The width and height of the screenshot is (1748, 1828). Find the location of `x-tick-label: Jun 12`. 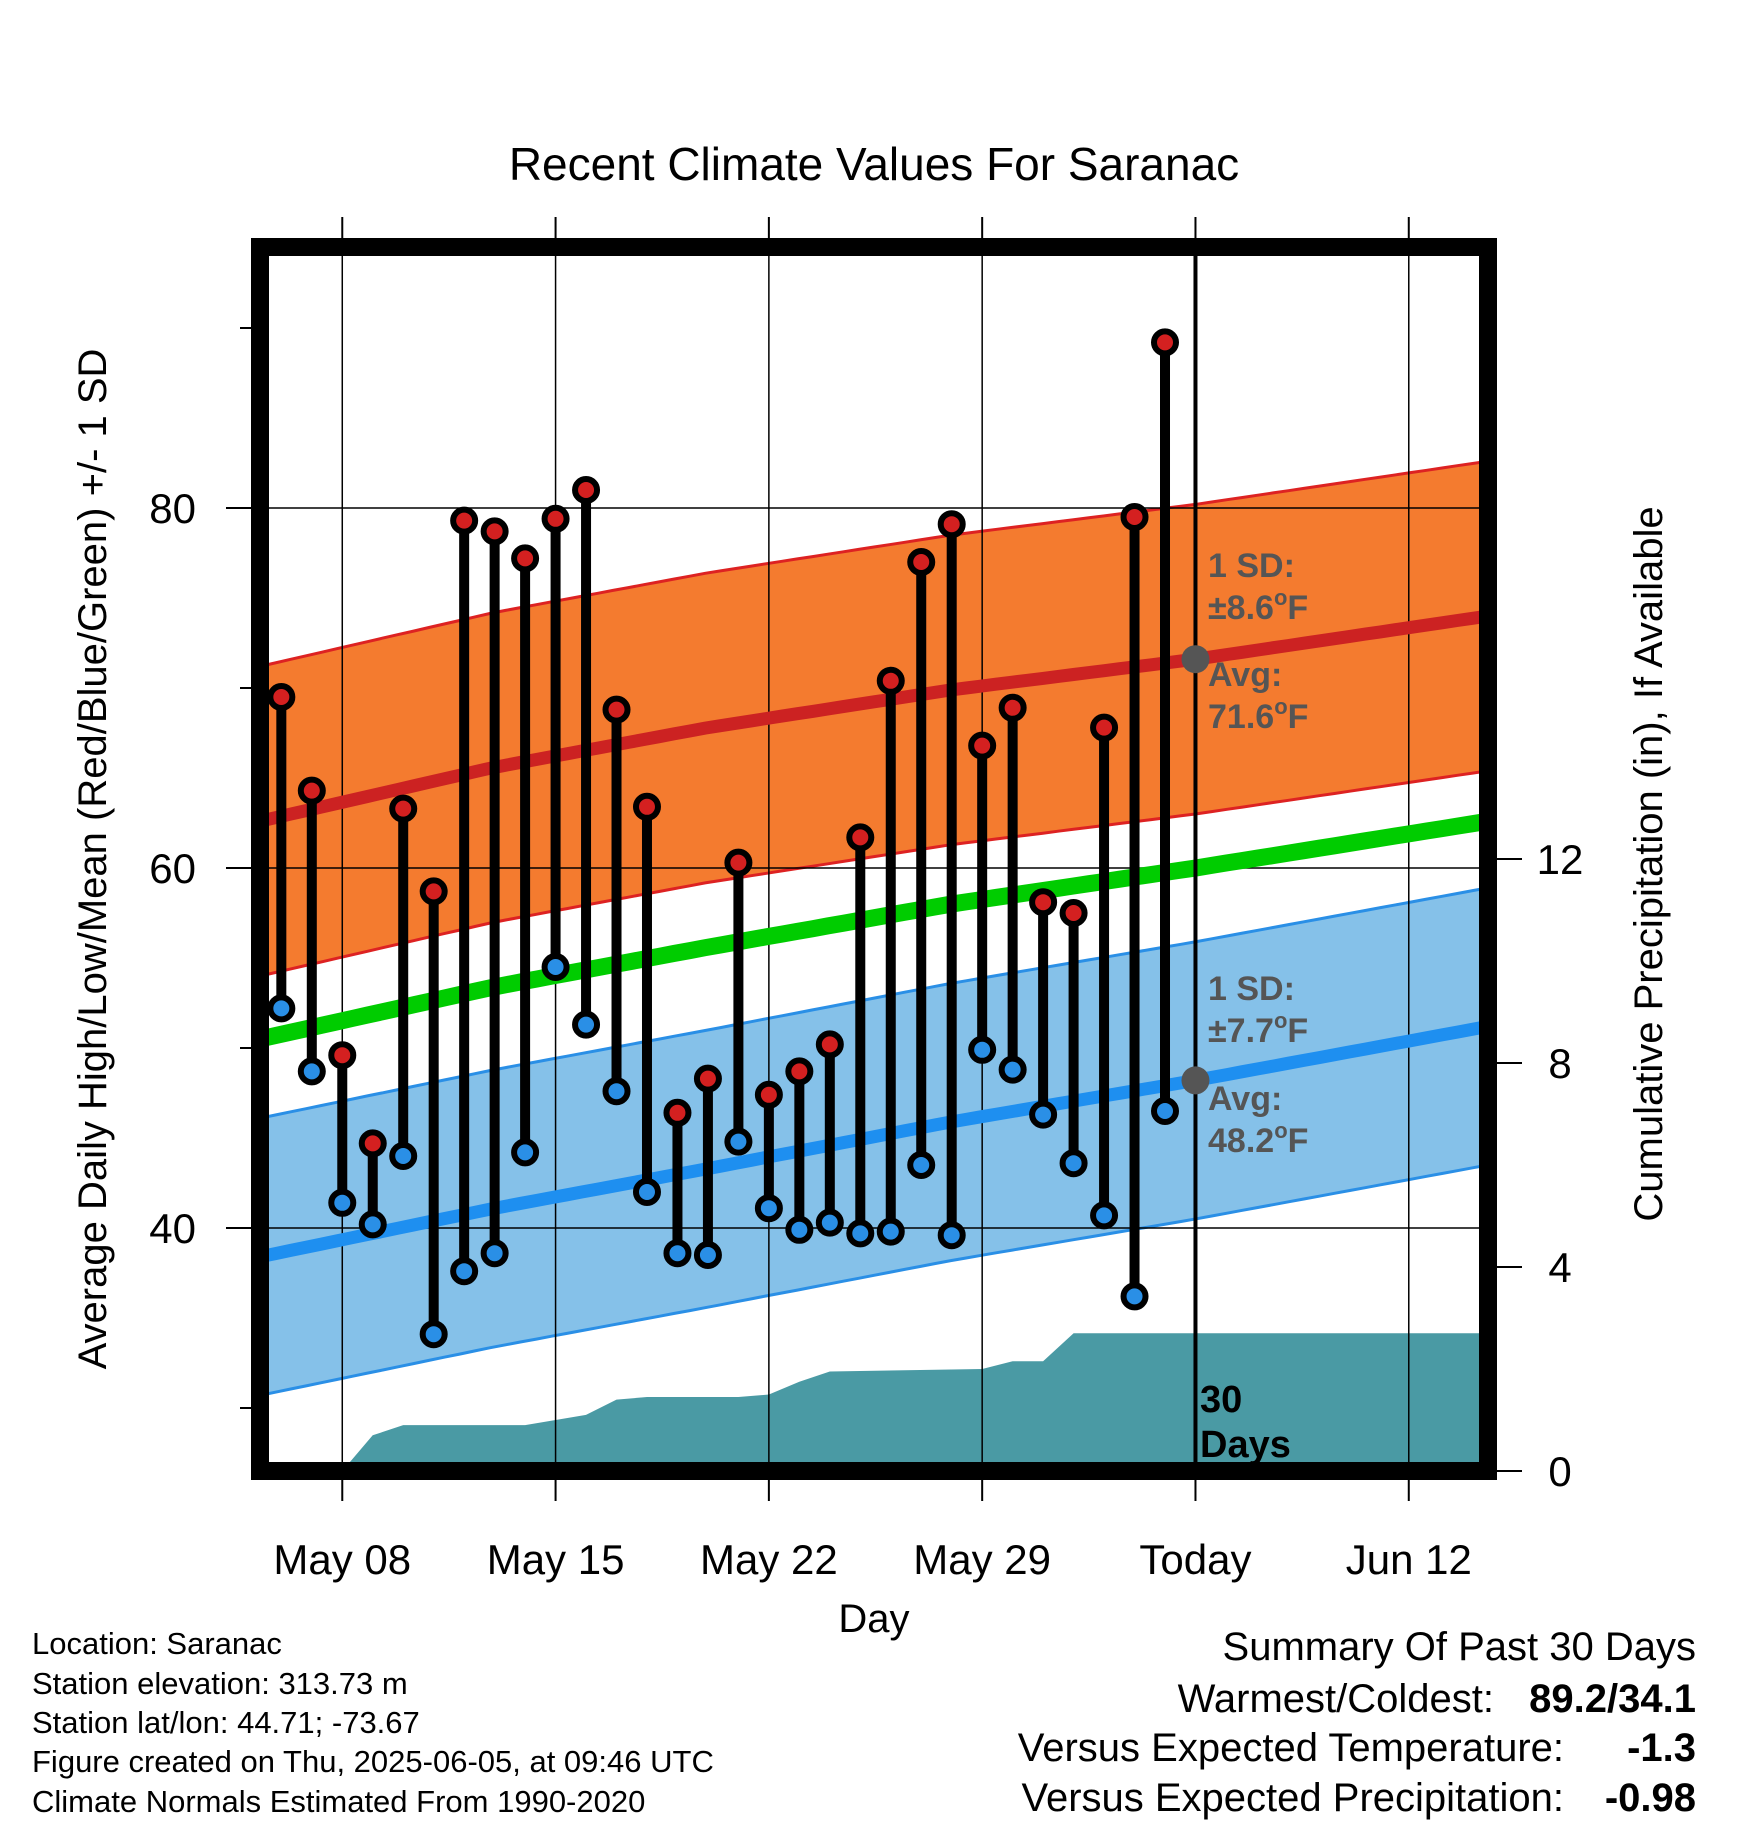

x-tick-label: Jun 12 is located at coordinates (1409, 1559).